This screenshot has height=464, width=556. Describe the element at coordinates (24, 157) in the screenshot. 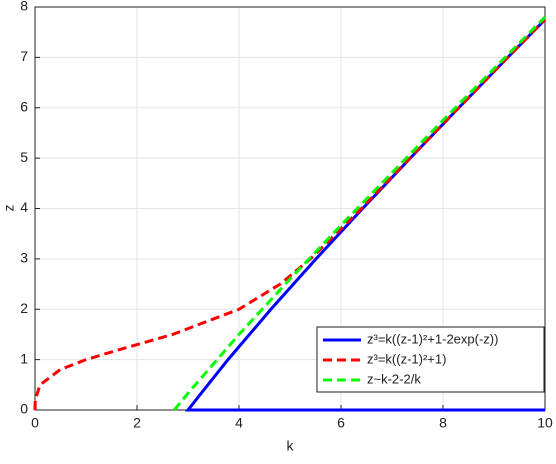

I see `y-tick-label: 5` at that location.